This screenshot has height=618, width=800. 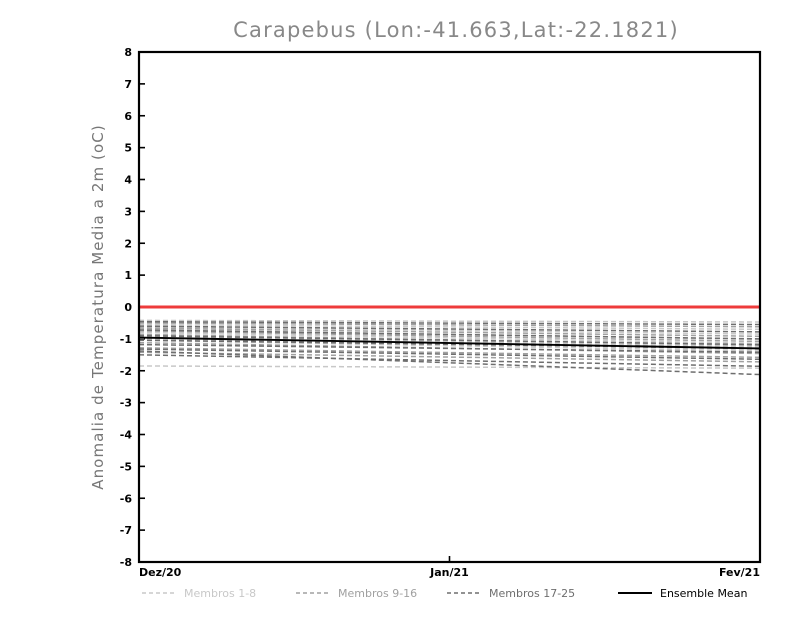 I want to click on y-axis-title: Anomalia de Temperatura Media a 2m (oC), so click(x=98, y=307).